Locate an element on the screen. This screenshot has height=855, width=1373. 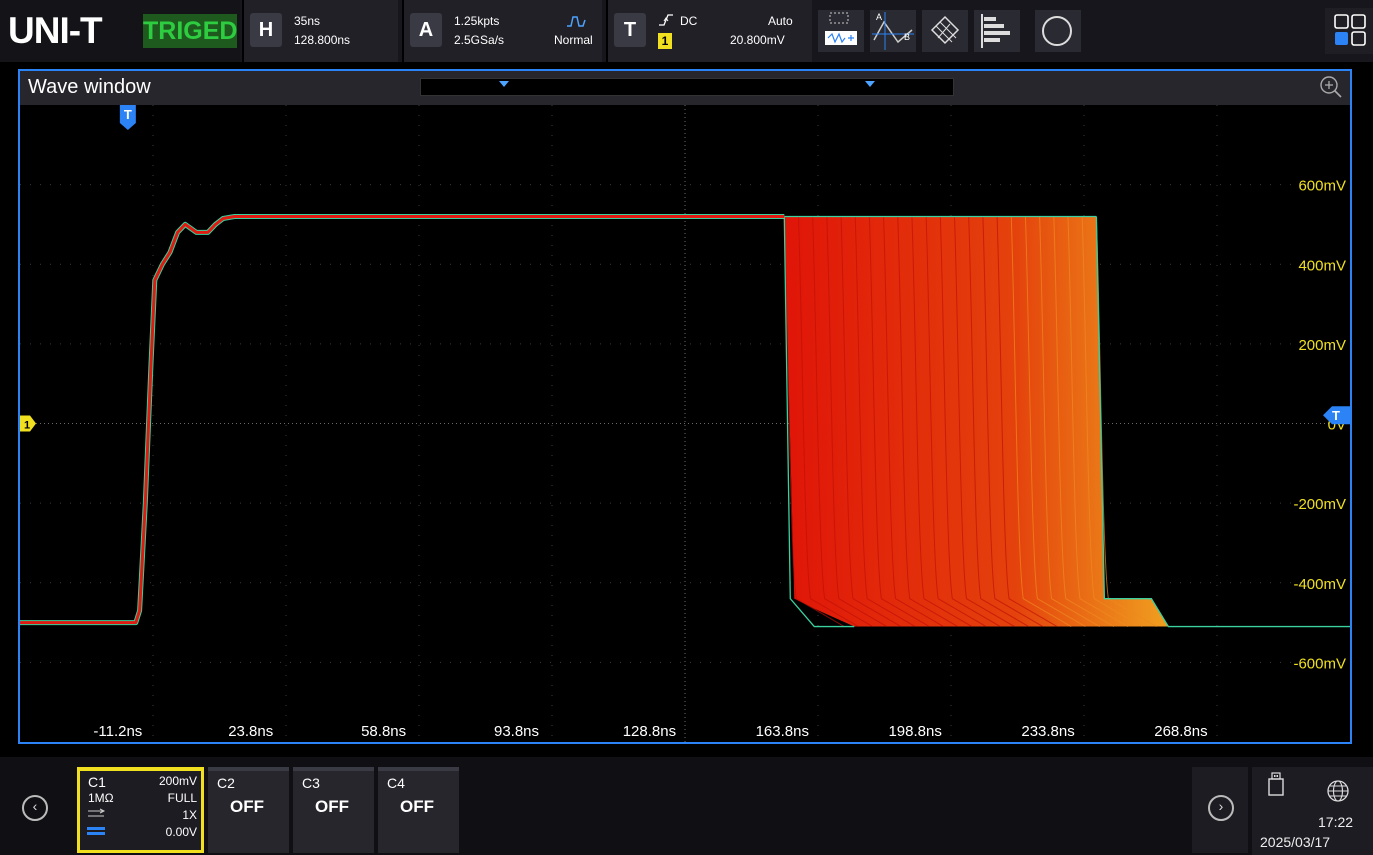
horizontal-position-value: 128.800ns is located at coordinates (322, 40).